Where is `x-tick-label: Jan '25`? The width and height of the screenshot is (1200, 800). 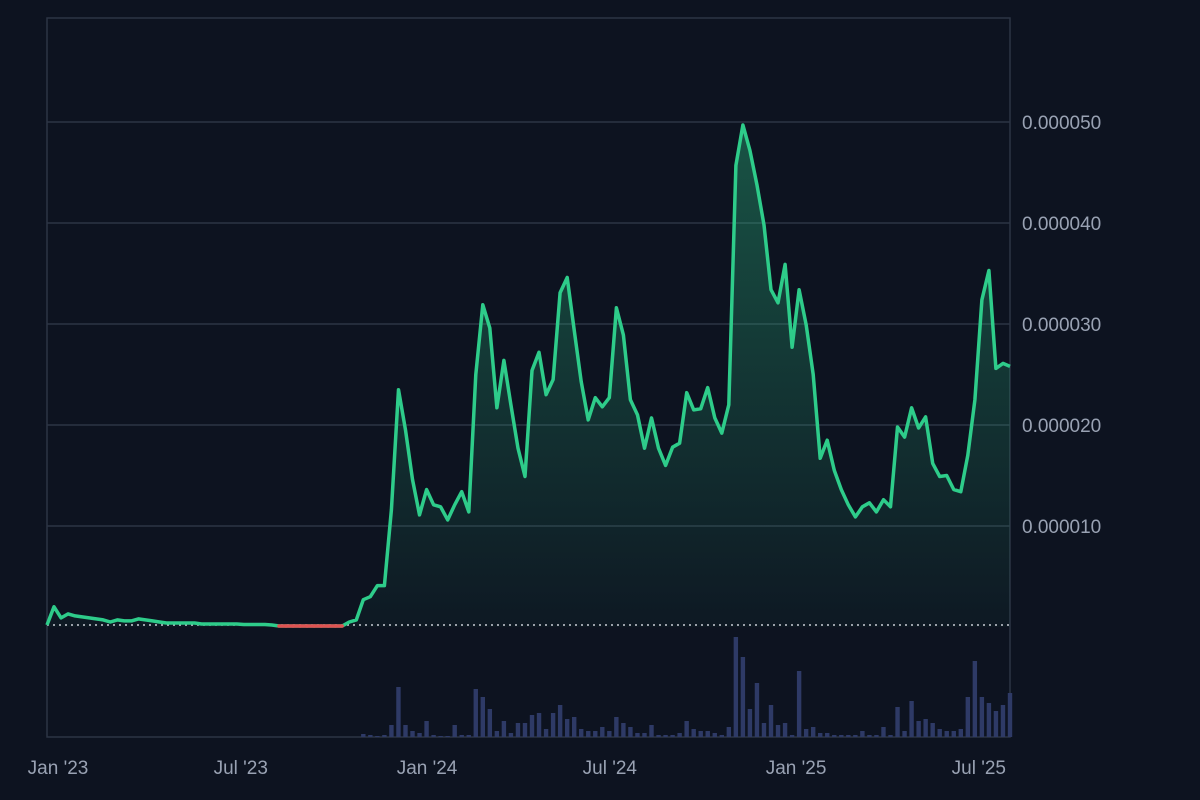 x-tick-label: Jan '25 is located at coordinates (796, 768).